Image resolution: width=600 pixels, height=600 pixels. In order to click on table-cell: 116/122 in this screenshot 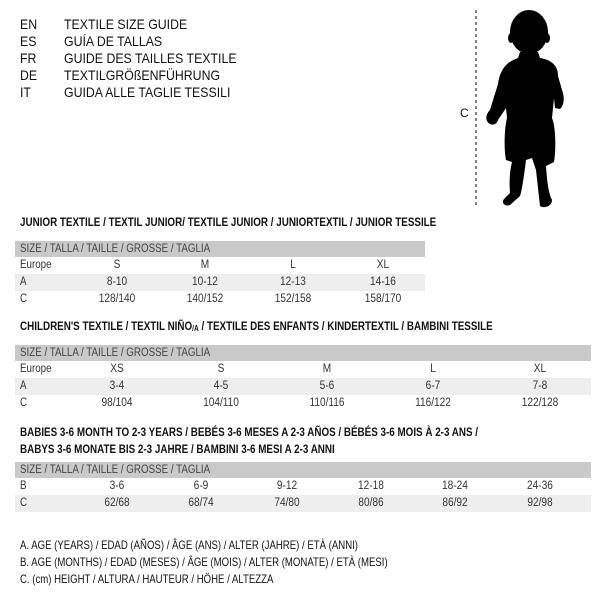, I will do `click(433, 403)`.